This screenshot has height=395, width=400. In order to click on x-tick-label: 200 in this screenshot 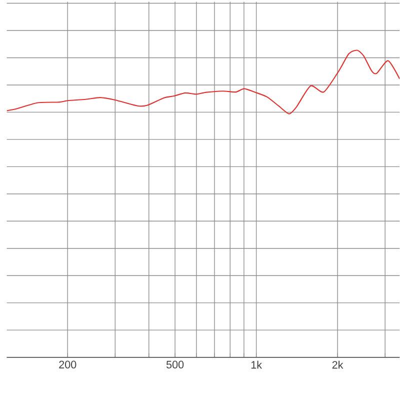, I will do `click(67, 364)`.